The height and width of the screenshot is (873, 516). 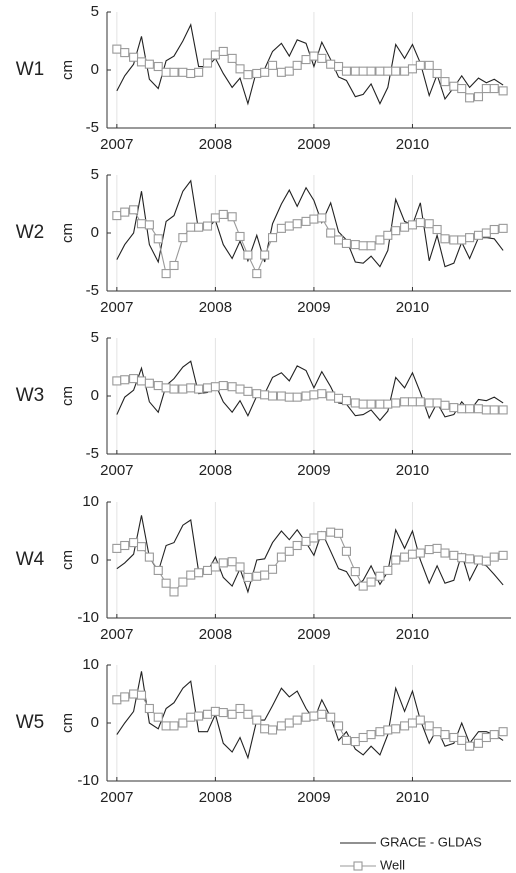 What do you see at coordinates (392, 864) in the screenshot?
I see `legend-label: Well` at bounding box center [392, 864].